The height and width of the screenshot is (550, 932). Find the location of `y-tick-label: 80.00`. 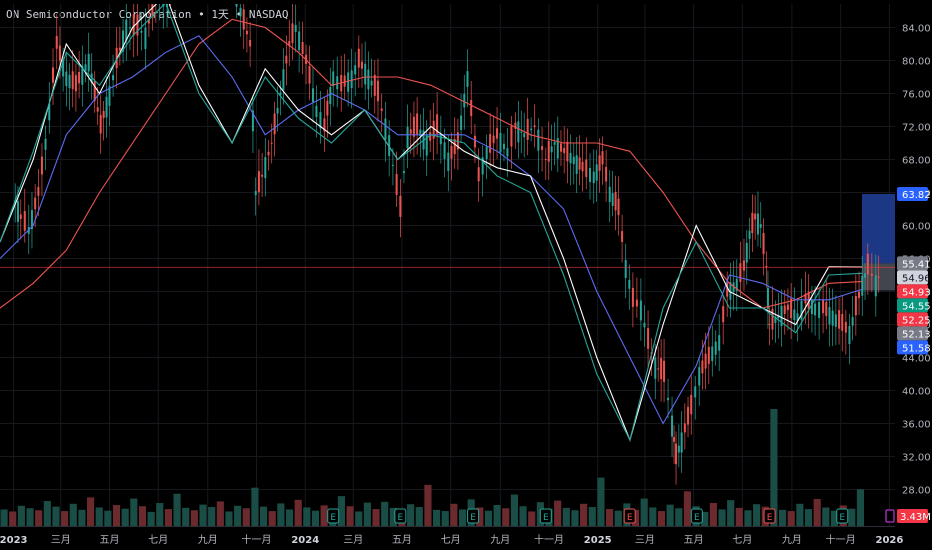

y-tick-label: 80.00 is located at coordinates (916, 62).